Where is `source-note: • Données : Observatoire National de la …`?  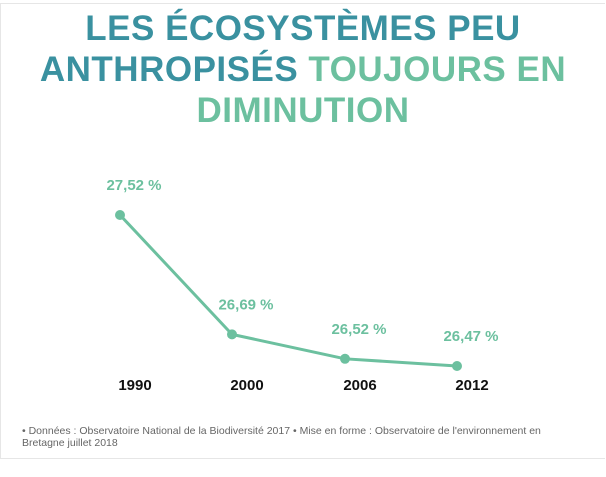
source-note: • Données : Observatoire National de la … is located at coordinates (281, 437).